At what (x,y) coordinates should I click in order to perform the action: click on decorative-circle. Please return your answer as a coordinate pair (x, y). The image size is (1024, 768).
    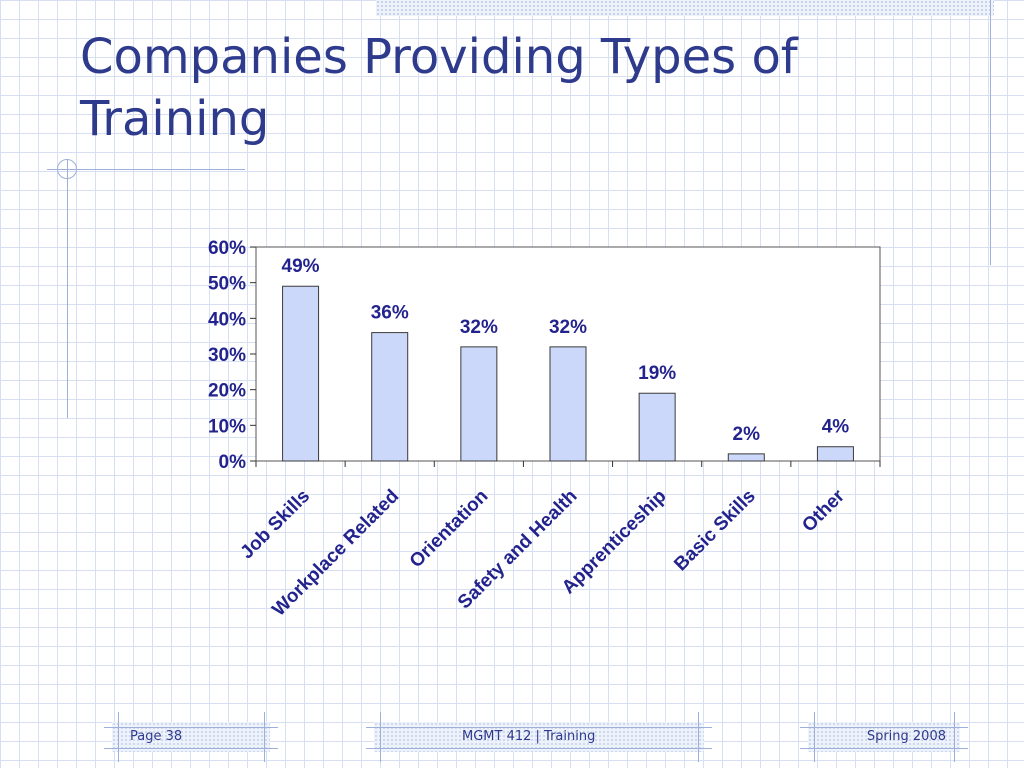
    Looking at the image, I should click on (67, 169).